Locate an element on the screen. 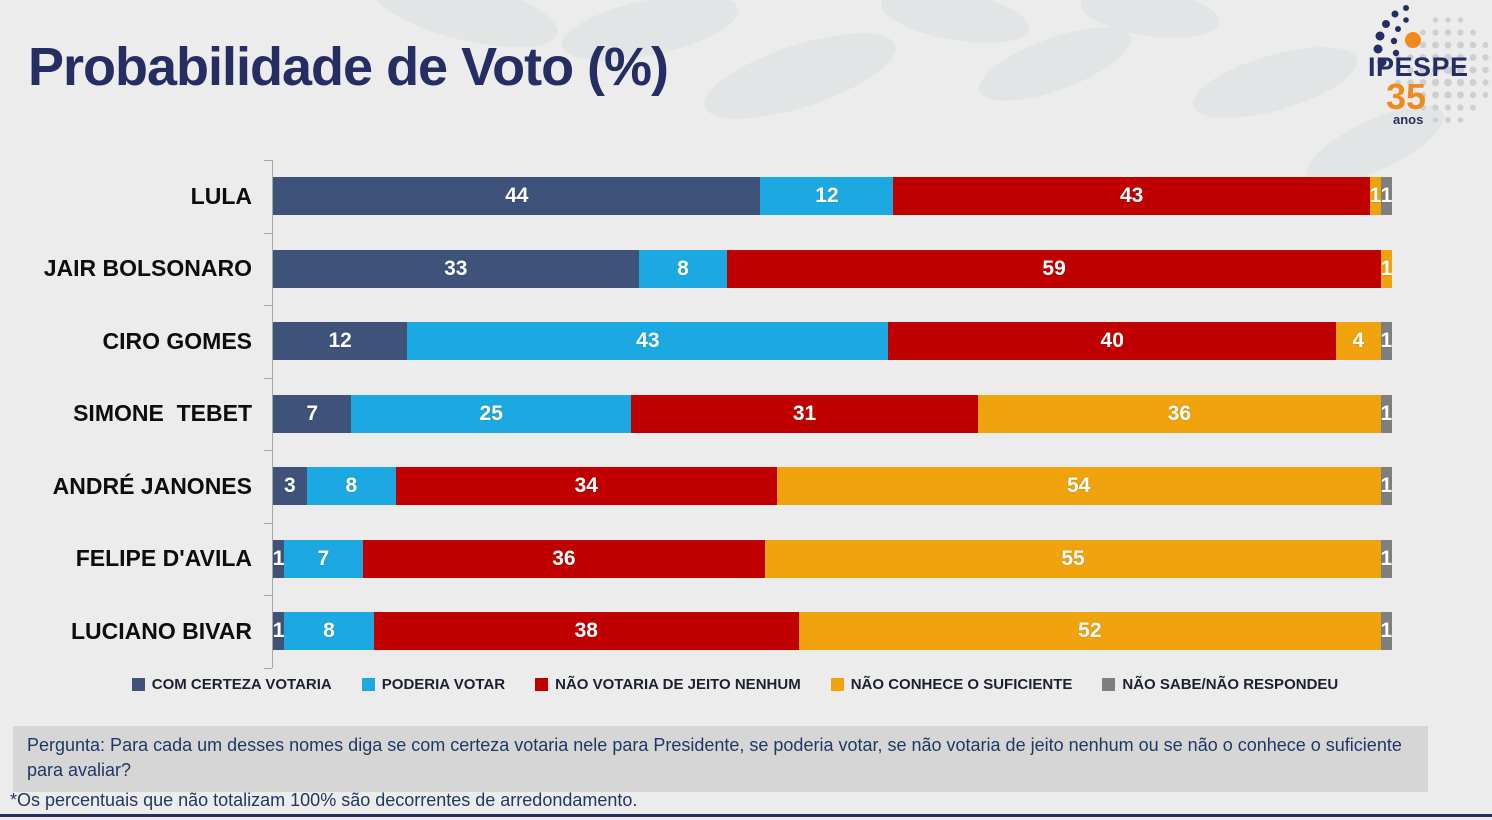 This screenshot has width=1492, height=820. legend-label: NÃO CONHECE O SUFICIENTE is located at coordinates (961, 684).